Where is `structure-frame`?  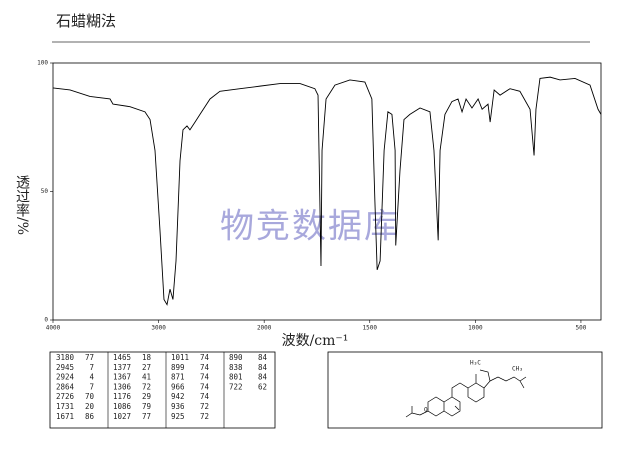
structure-frame is located at coordinates (465, 390).